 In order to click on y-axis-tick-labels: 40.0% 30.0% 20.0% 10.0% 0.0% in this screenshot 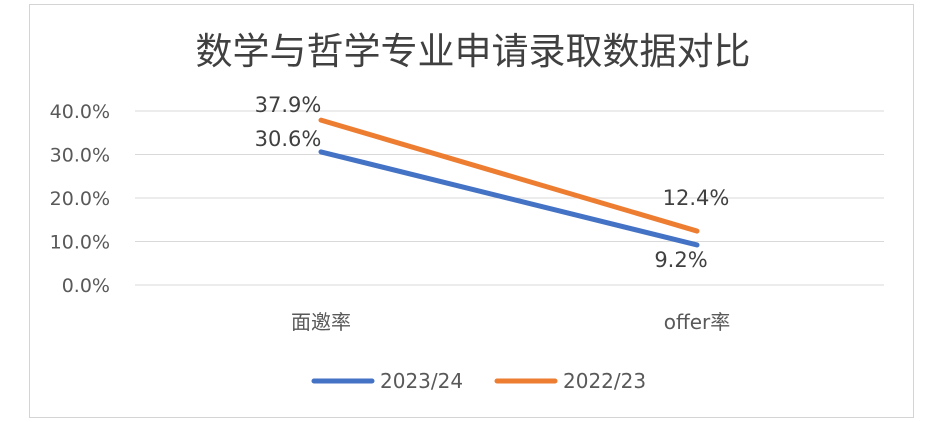, I will do `click(80, 199)`.